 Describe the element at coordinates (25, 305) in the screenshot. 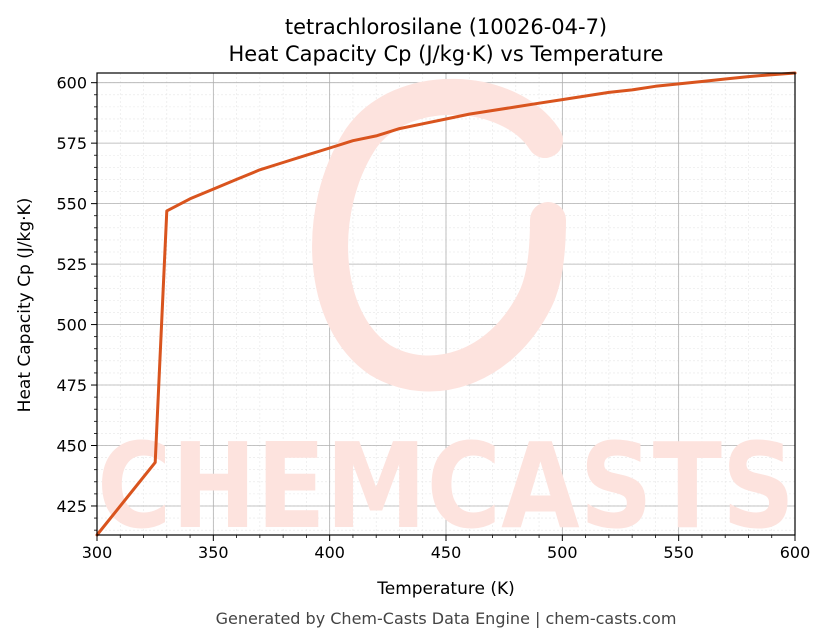

I see `y-axis-label: Heat Capacity Cp (J/kg·K)` at that location.